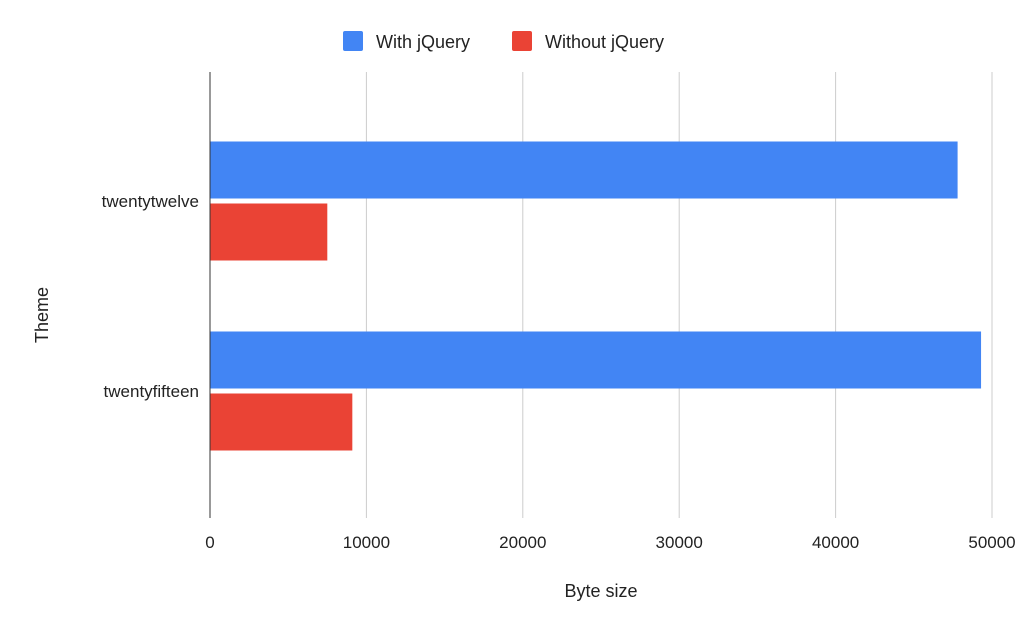 Image resolution: width=1024 pixels, height=633 pixels. Describe the element at coordinates (503, 41) in the screenshot. I see `legend: With jQuery Without jQuery` at that location.